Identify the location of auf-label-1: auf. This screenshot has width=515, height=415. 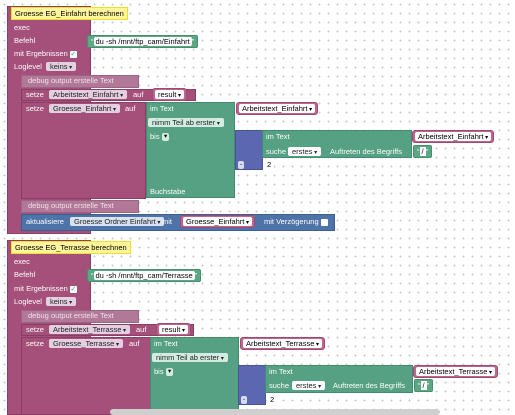
(138, 94).